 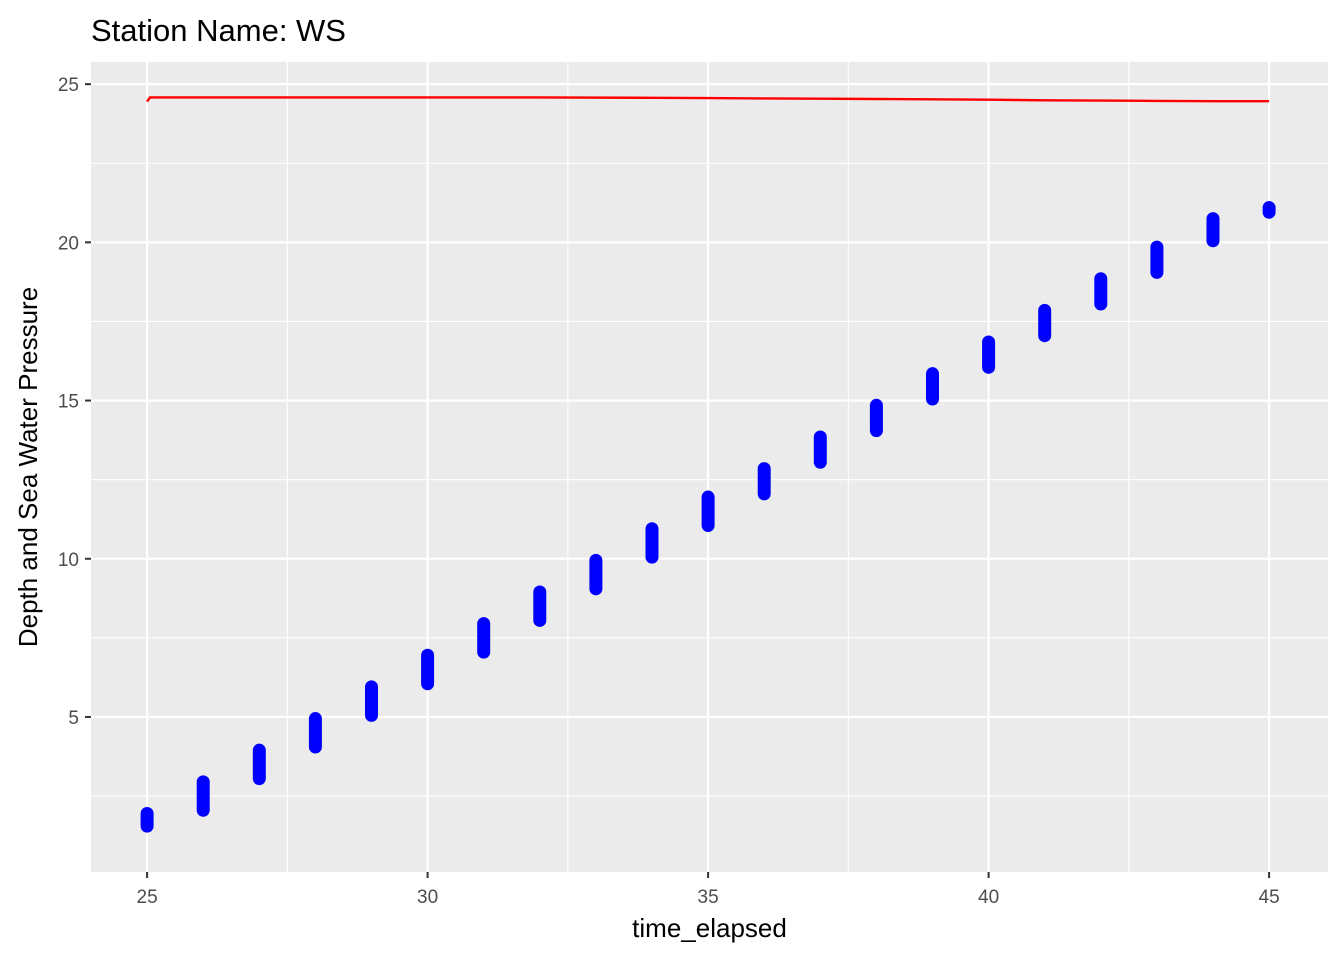 I want to click on x-tick-label: 45, so click(x=1269, y=897).